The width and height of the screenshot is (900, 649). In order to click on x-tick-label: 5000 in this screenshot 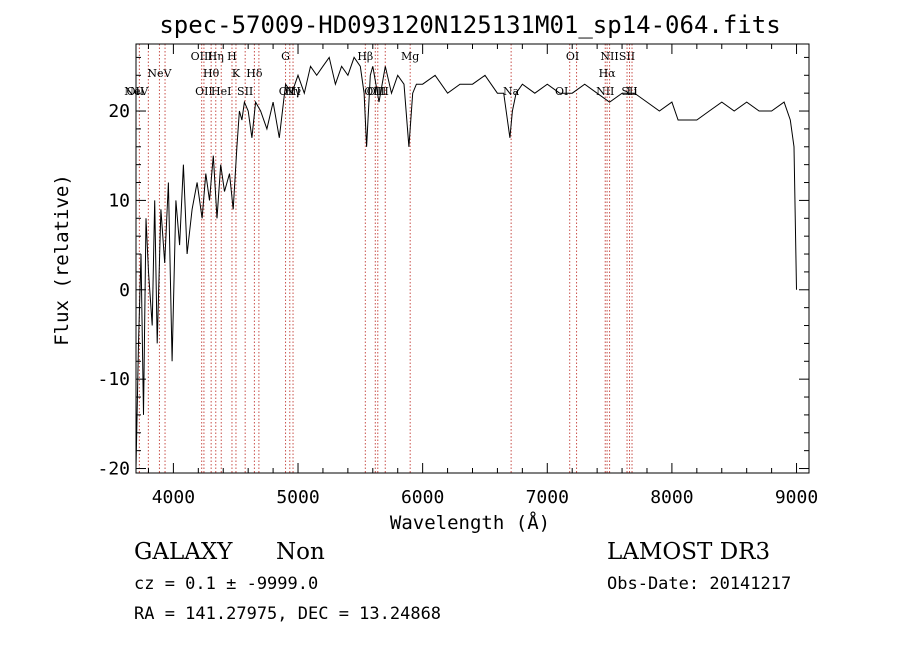, I will do `click(297, 497)`.